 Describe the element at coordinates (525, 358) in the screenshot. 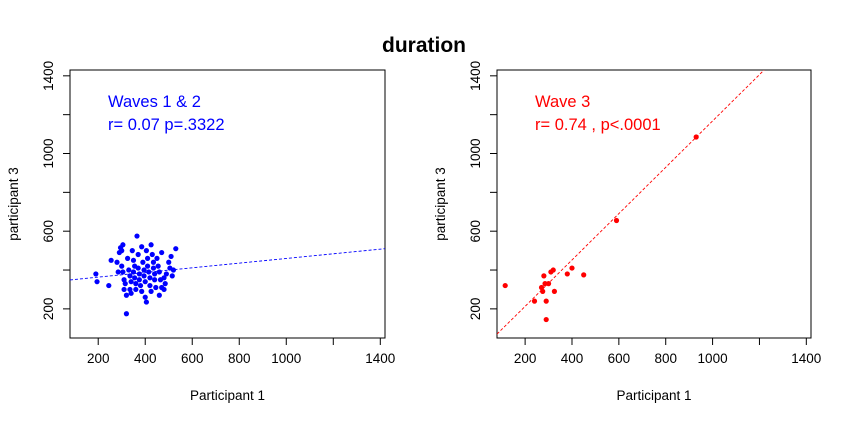

I see `x-tick-label: 200` at that location.